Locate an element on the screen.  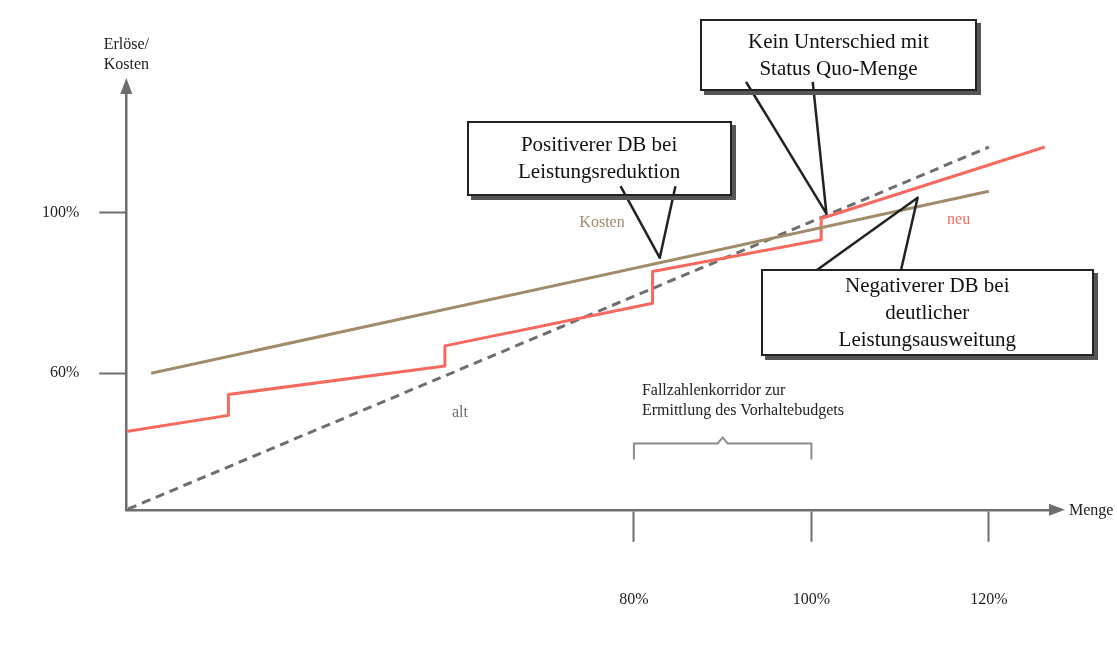
text: Kein Unterschied mit Status Quo-Menge is located at coordinates (838, 55).